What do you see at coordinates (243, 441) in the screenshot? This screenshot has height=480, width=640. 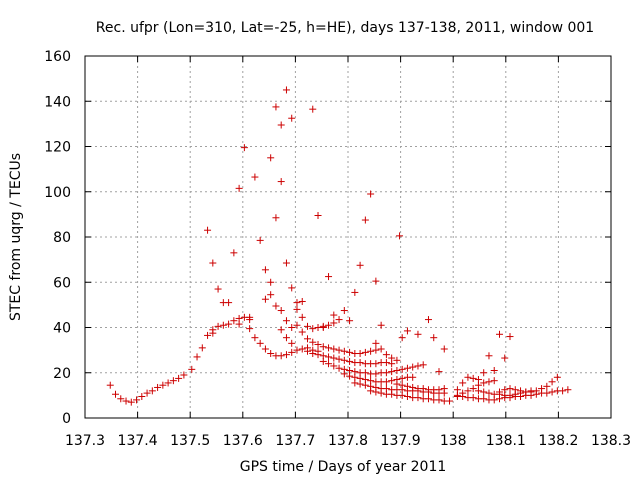 I see `x-tick-label: 137.6` at bounding box center [243, 441].